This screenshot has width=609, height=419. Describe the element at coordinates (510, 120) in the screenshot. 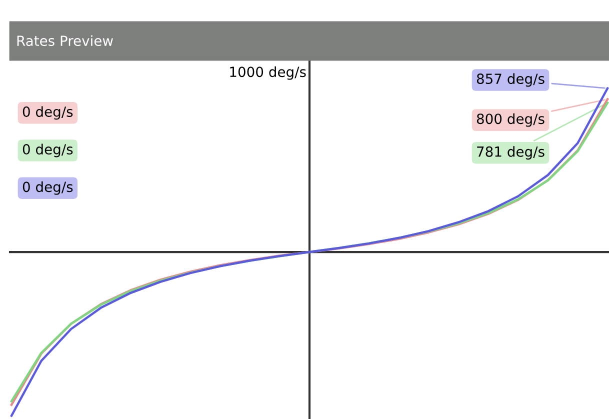

I see `data-label: 800 deg/s` at that location.